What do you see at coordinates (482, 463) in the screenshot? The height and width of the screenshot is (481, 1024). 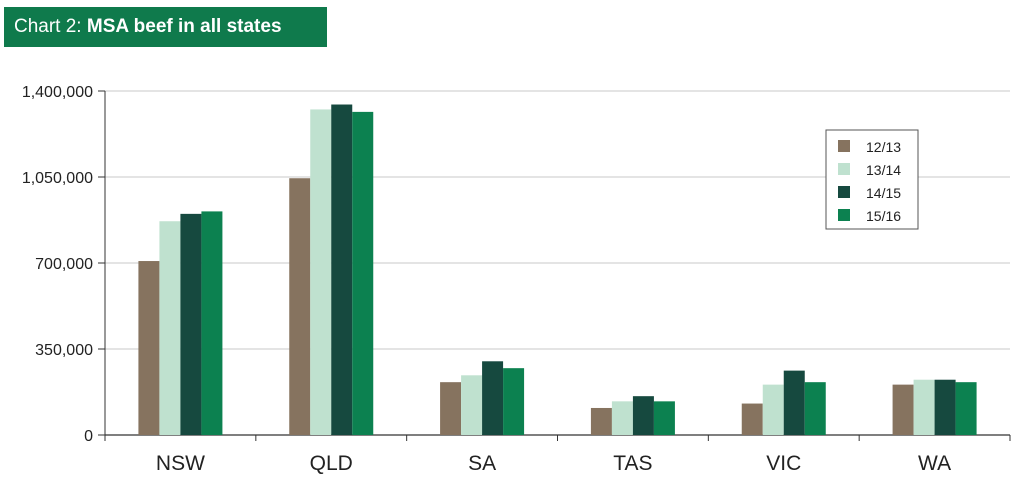 I see `x-category-label: SA` at bounding box center [482, 463].